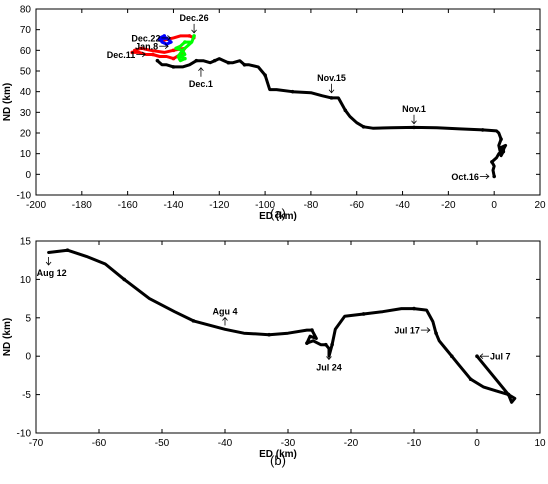 The image size is (548, 484). What do you see at coordinates (128, 205) in the screenshot?
I see `x-tick-label: -160` at bounding box center [128, 205].